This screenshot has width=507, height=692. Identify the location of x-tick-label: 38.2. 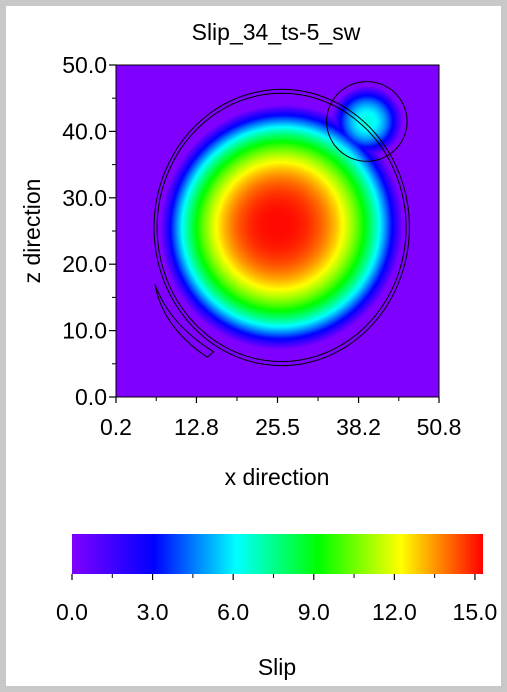
(358, 427).